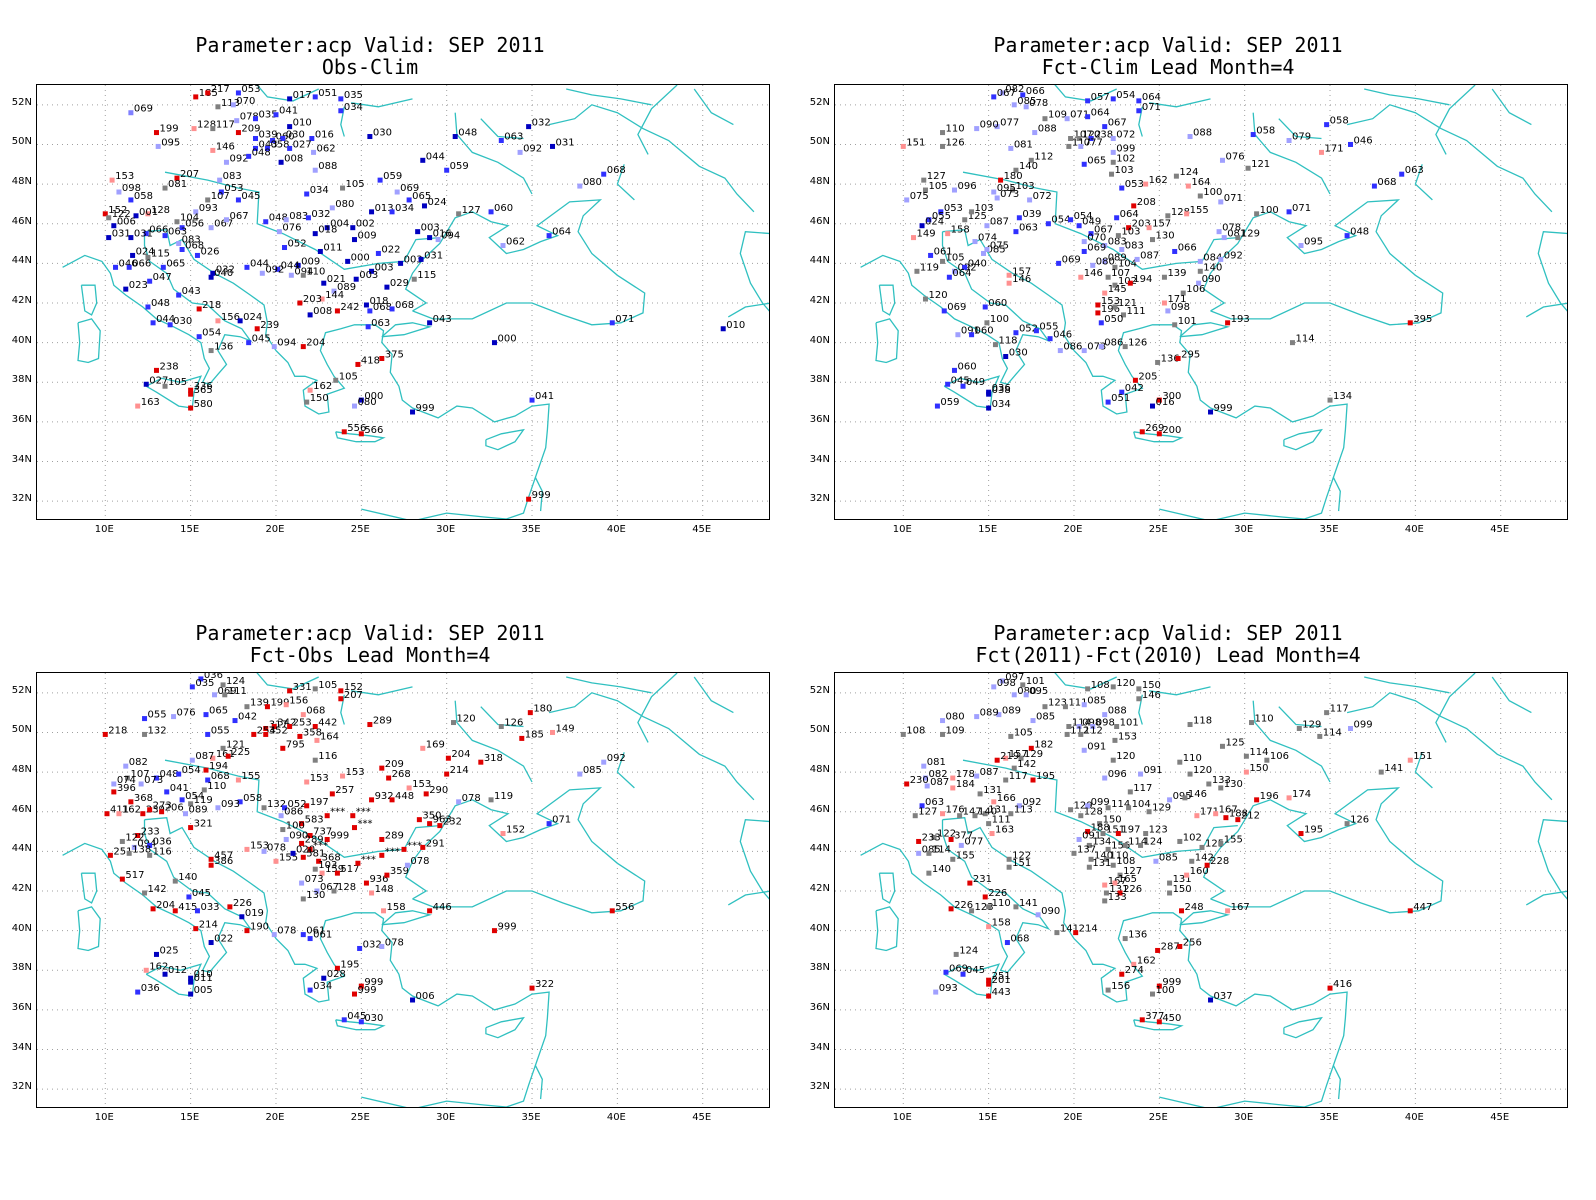  What do you see at coordinates (168, 366) in the screenshot?
I see `station-value: 238` at bounding box center [168, 366].